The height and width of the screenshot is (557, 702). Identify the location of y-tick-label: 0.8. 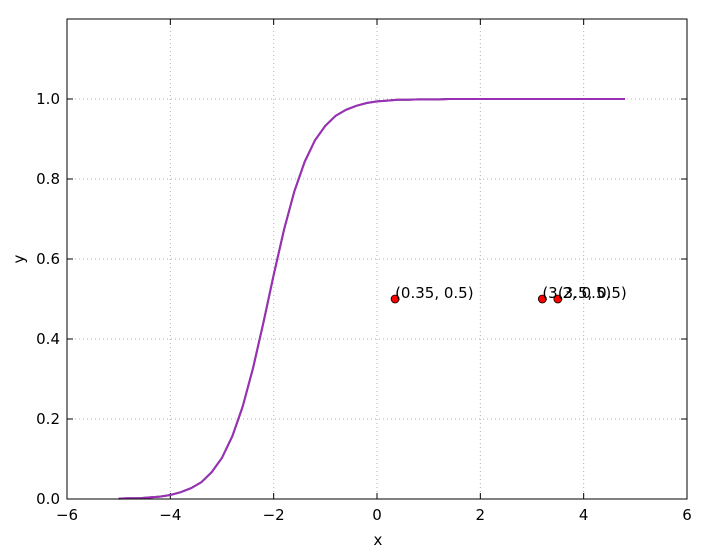
(48, 179).